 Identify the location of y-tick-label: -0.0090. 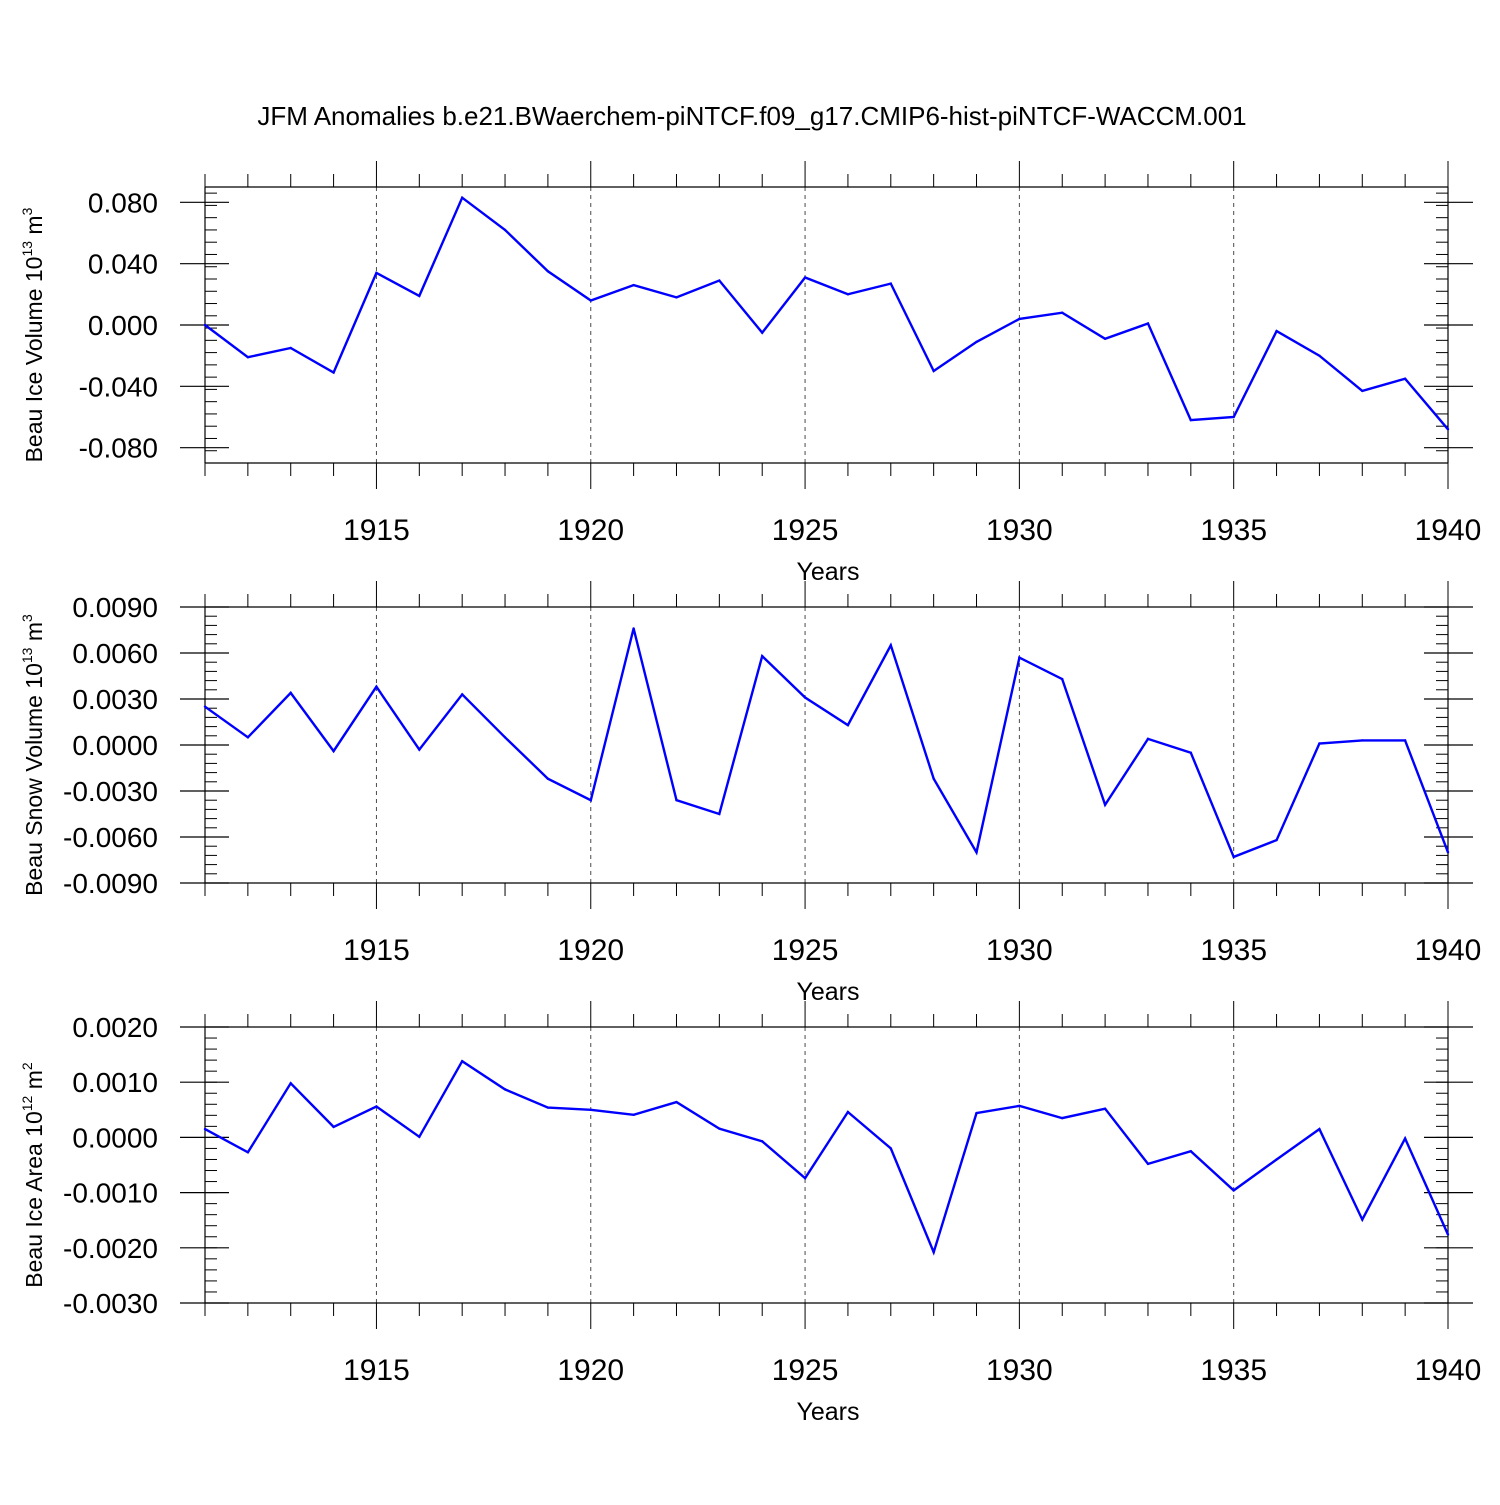
(110, 883).